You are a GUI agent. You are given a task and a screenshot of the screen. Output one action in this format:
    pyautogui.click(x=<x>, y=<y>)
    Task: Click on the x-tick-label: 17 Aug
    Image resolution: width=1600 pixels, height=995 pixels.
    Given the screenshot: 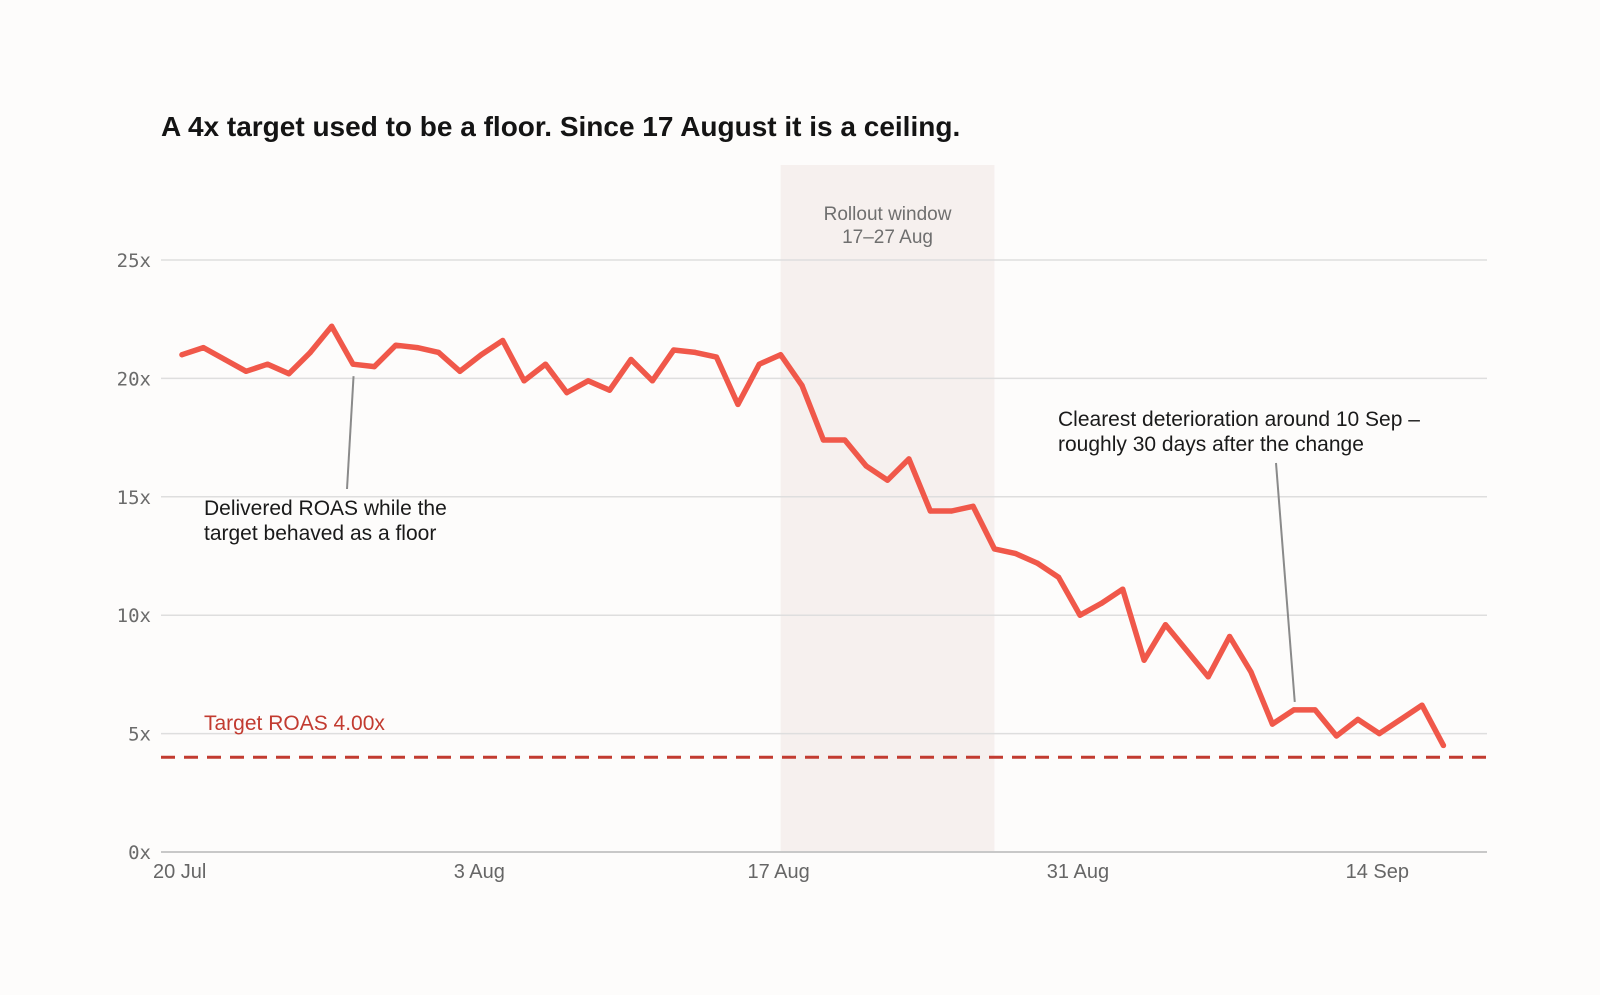 What is the action you would take?
    pyautogui.click(x=778, y=872)
    